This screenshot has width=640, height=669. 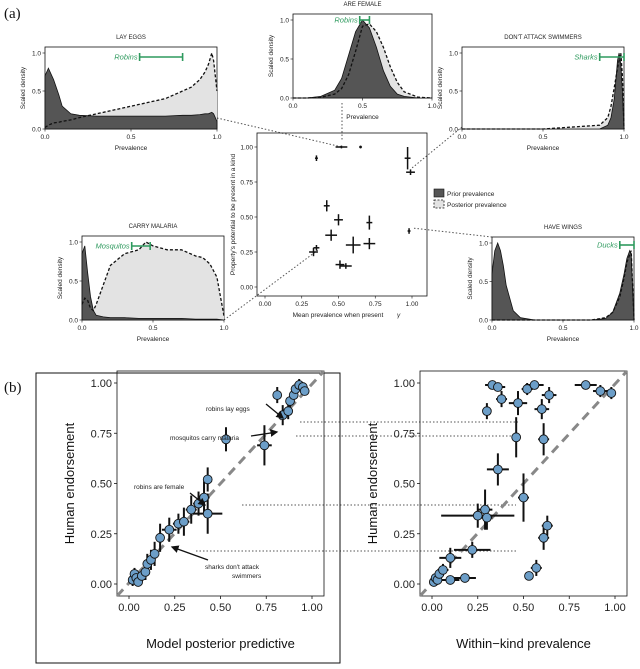 What do you see at coordinates (542, 38) in the screenshot?
I see `density-title: DON'T ATTACK SWIMMERS` at bounding box center [542, 38].